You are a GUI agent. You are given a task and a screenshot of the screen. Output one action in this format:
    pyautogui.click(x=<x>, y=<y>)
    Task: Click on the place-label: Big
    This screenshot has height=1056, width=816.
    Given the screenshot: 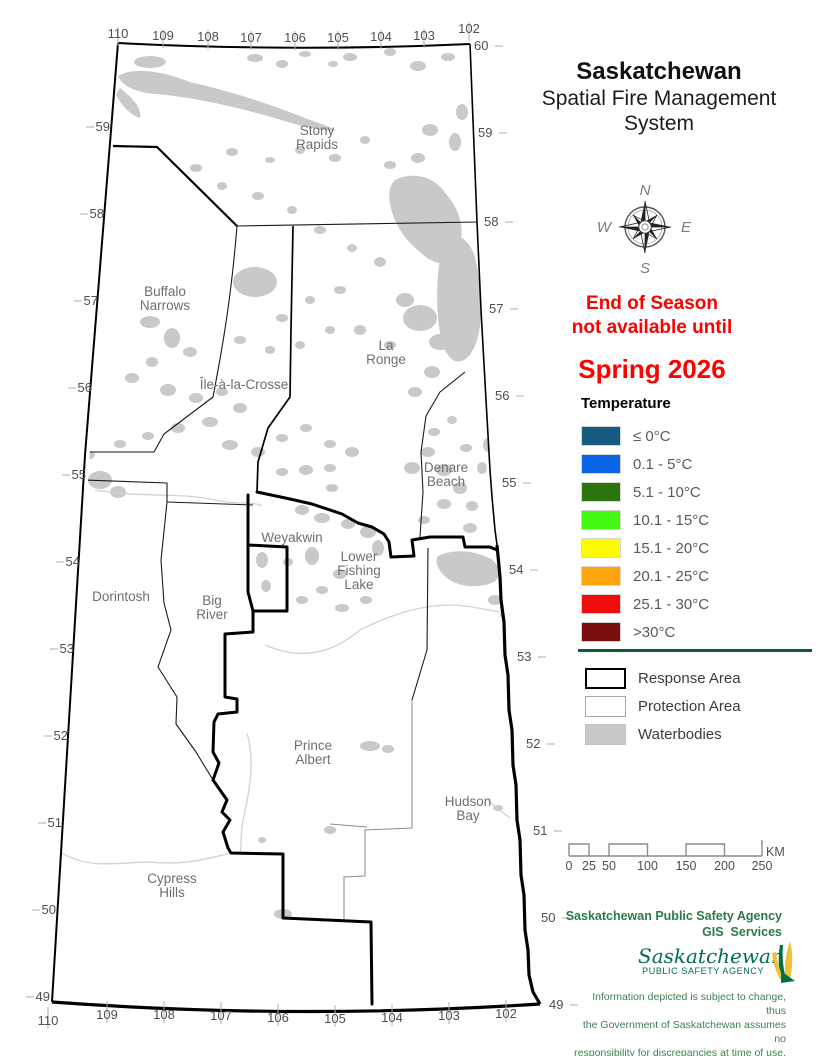 What is the action you would take?
    pyautogui.click(x=212, y=600)
    